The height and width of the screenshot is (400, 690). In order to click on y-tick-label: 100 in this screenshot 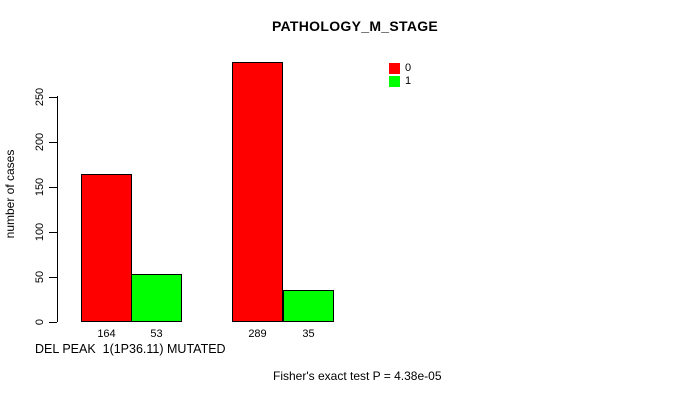, I will do `click(40, 232)`.